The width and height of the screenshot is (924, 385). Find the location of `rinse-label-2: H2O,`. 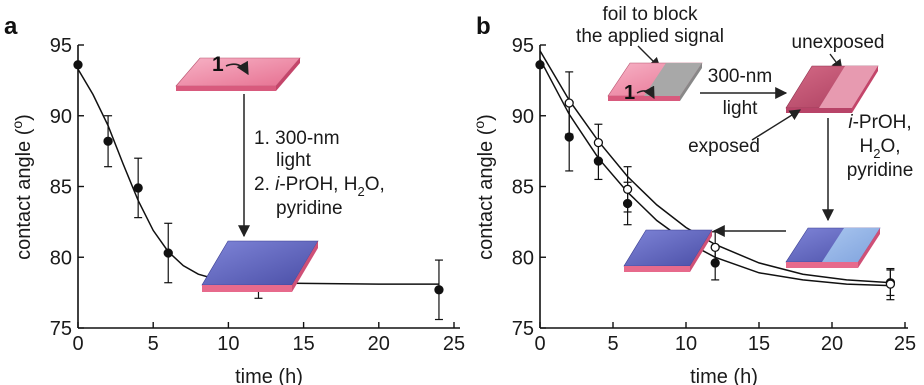

rinse-label-2: H2O, is located at coordinates (879, 148).